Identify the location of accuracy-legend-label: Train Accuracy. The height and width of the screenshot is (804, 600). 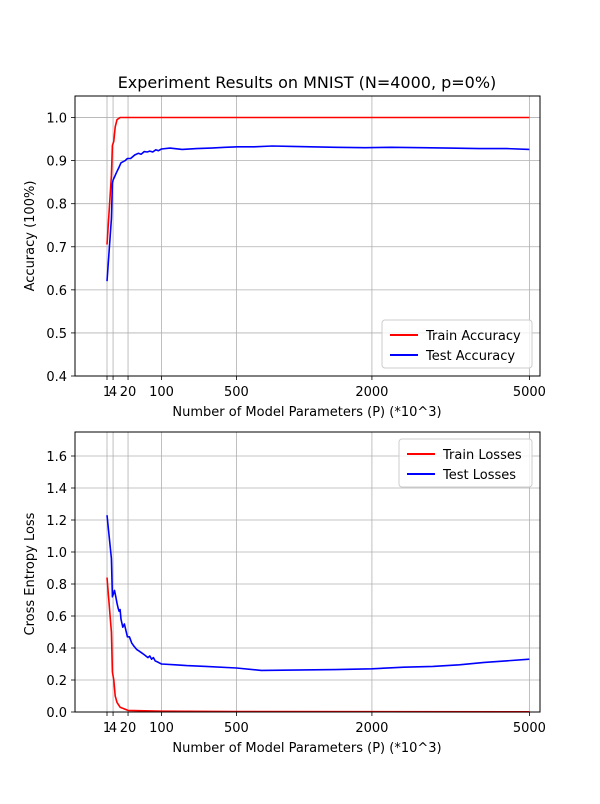
(473, 336).